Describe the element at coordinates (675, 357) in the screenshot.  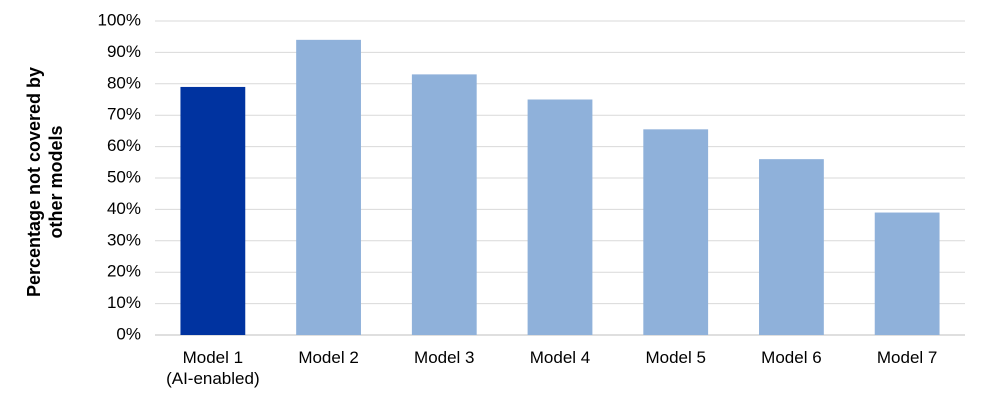
I see `x-tick-label: Model 5` at that location.